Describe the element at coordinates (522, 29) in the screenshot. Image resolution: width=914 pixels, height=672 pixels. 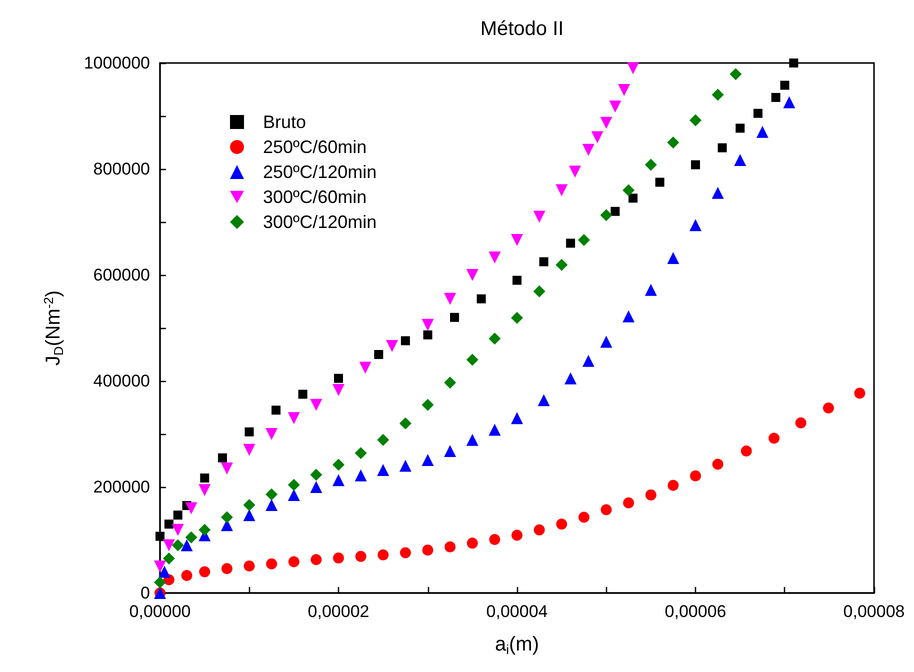
I see `chart-title: Método II` at that location.